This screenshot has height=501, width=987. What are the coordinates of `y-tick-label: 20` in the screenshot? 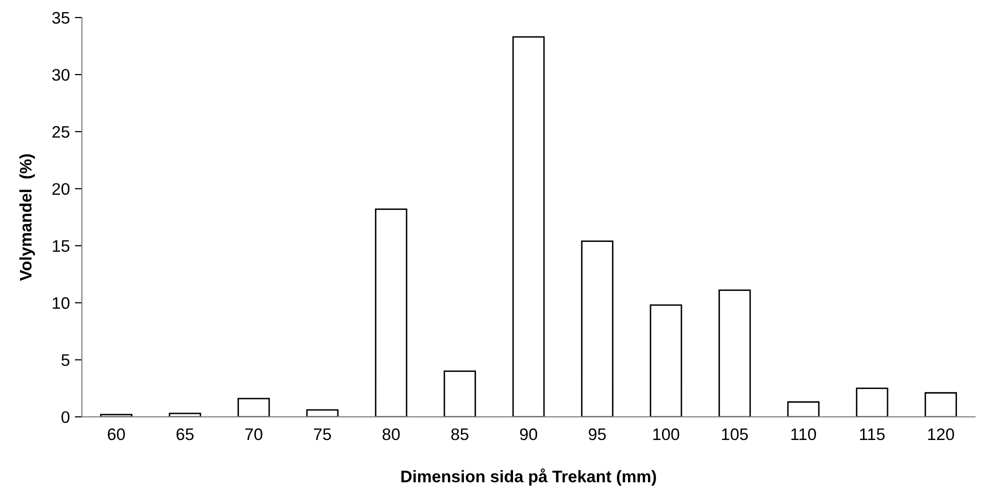 It's located at (61, 189).